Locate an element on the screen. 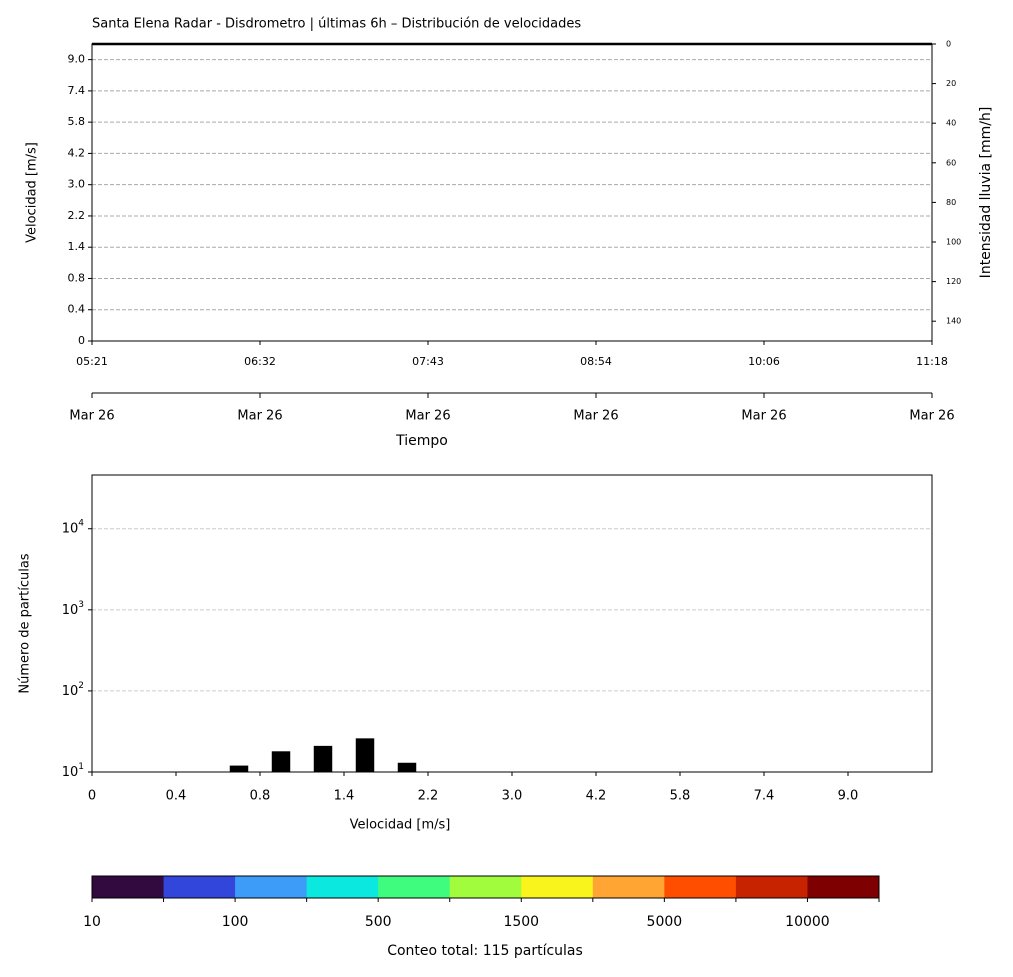 Image resolution: width=1013 pixels, height=977 pixels. colorbar-frame is located at coordinates (485, 887).